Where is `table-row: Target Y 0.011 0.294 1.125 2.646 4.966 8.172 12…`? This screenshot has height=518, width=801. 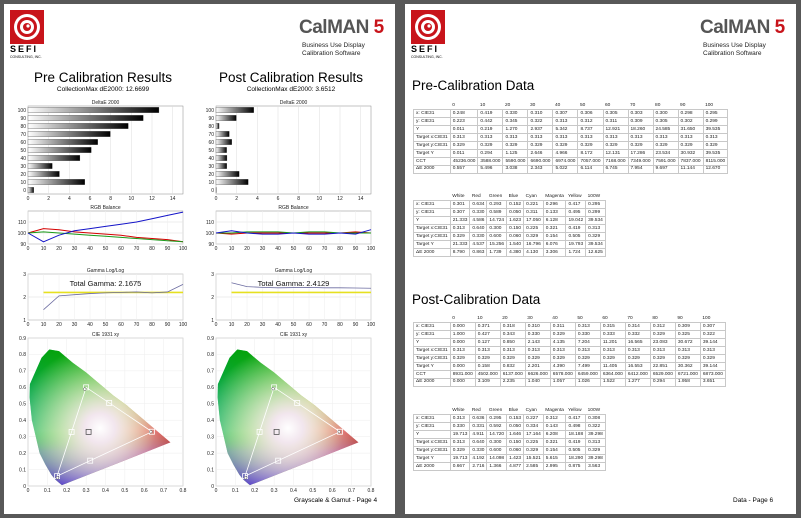 table-row: Target Y 0.011 0.294 1.125 2.646 4.966 8.172 12… is located at coordinates (571, 153).